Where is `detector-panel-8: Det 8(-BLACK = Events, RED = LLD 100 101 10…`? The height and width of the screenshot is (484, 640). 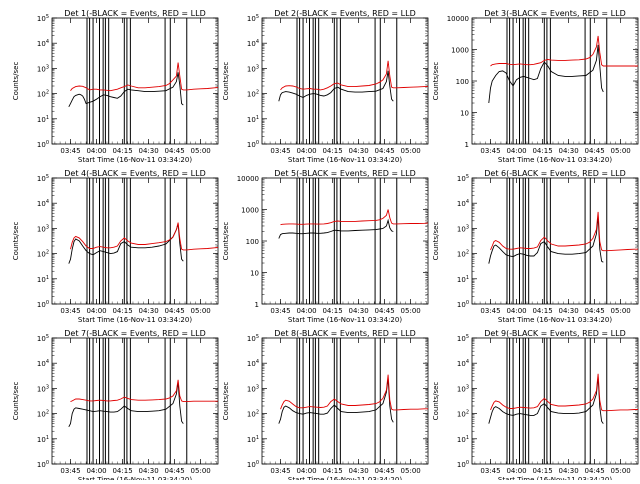 detector-panel-8: Det 8(-BLACK = Events, RED = LLD 100 101 10… is located at coordinates (325, 406).